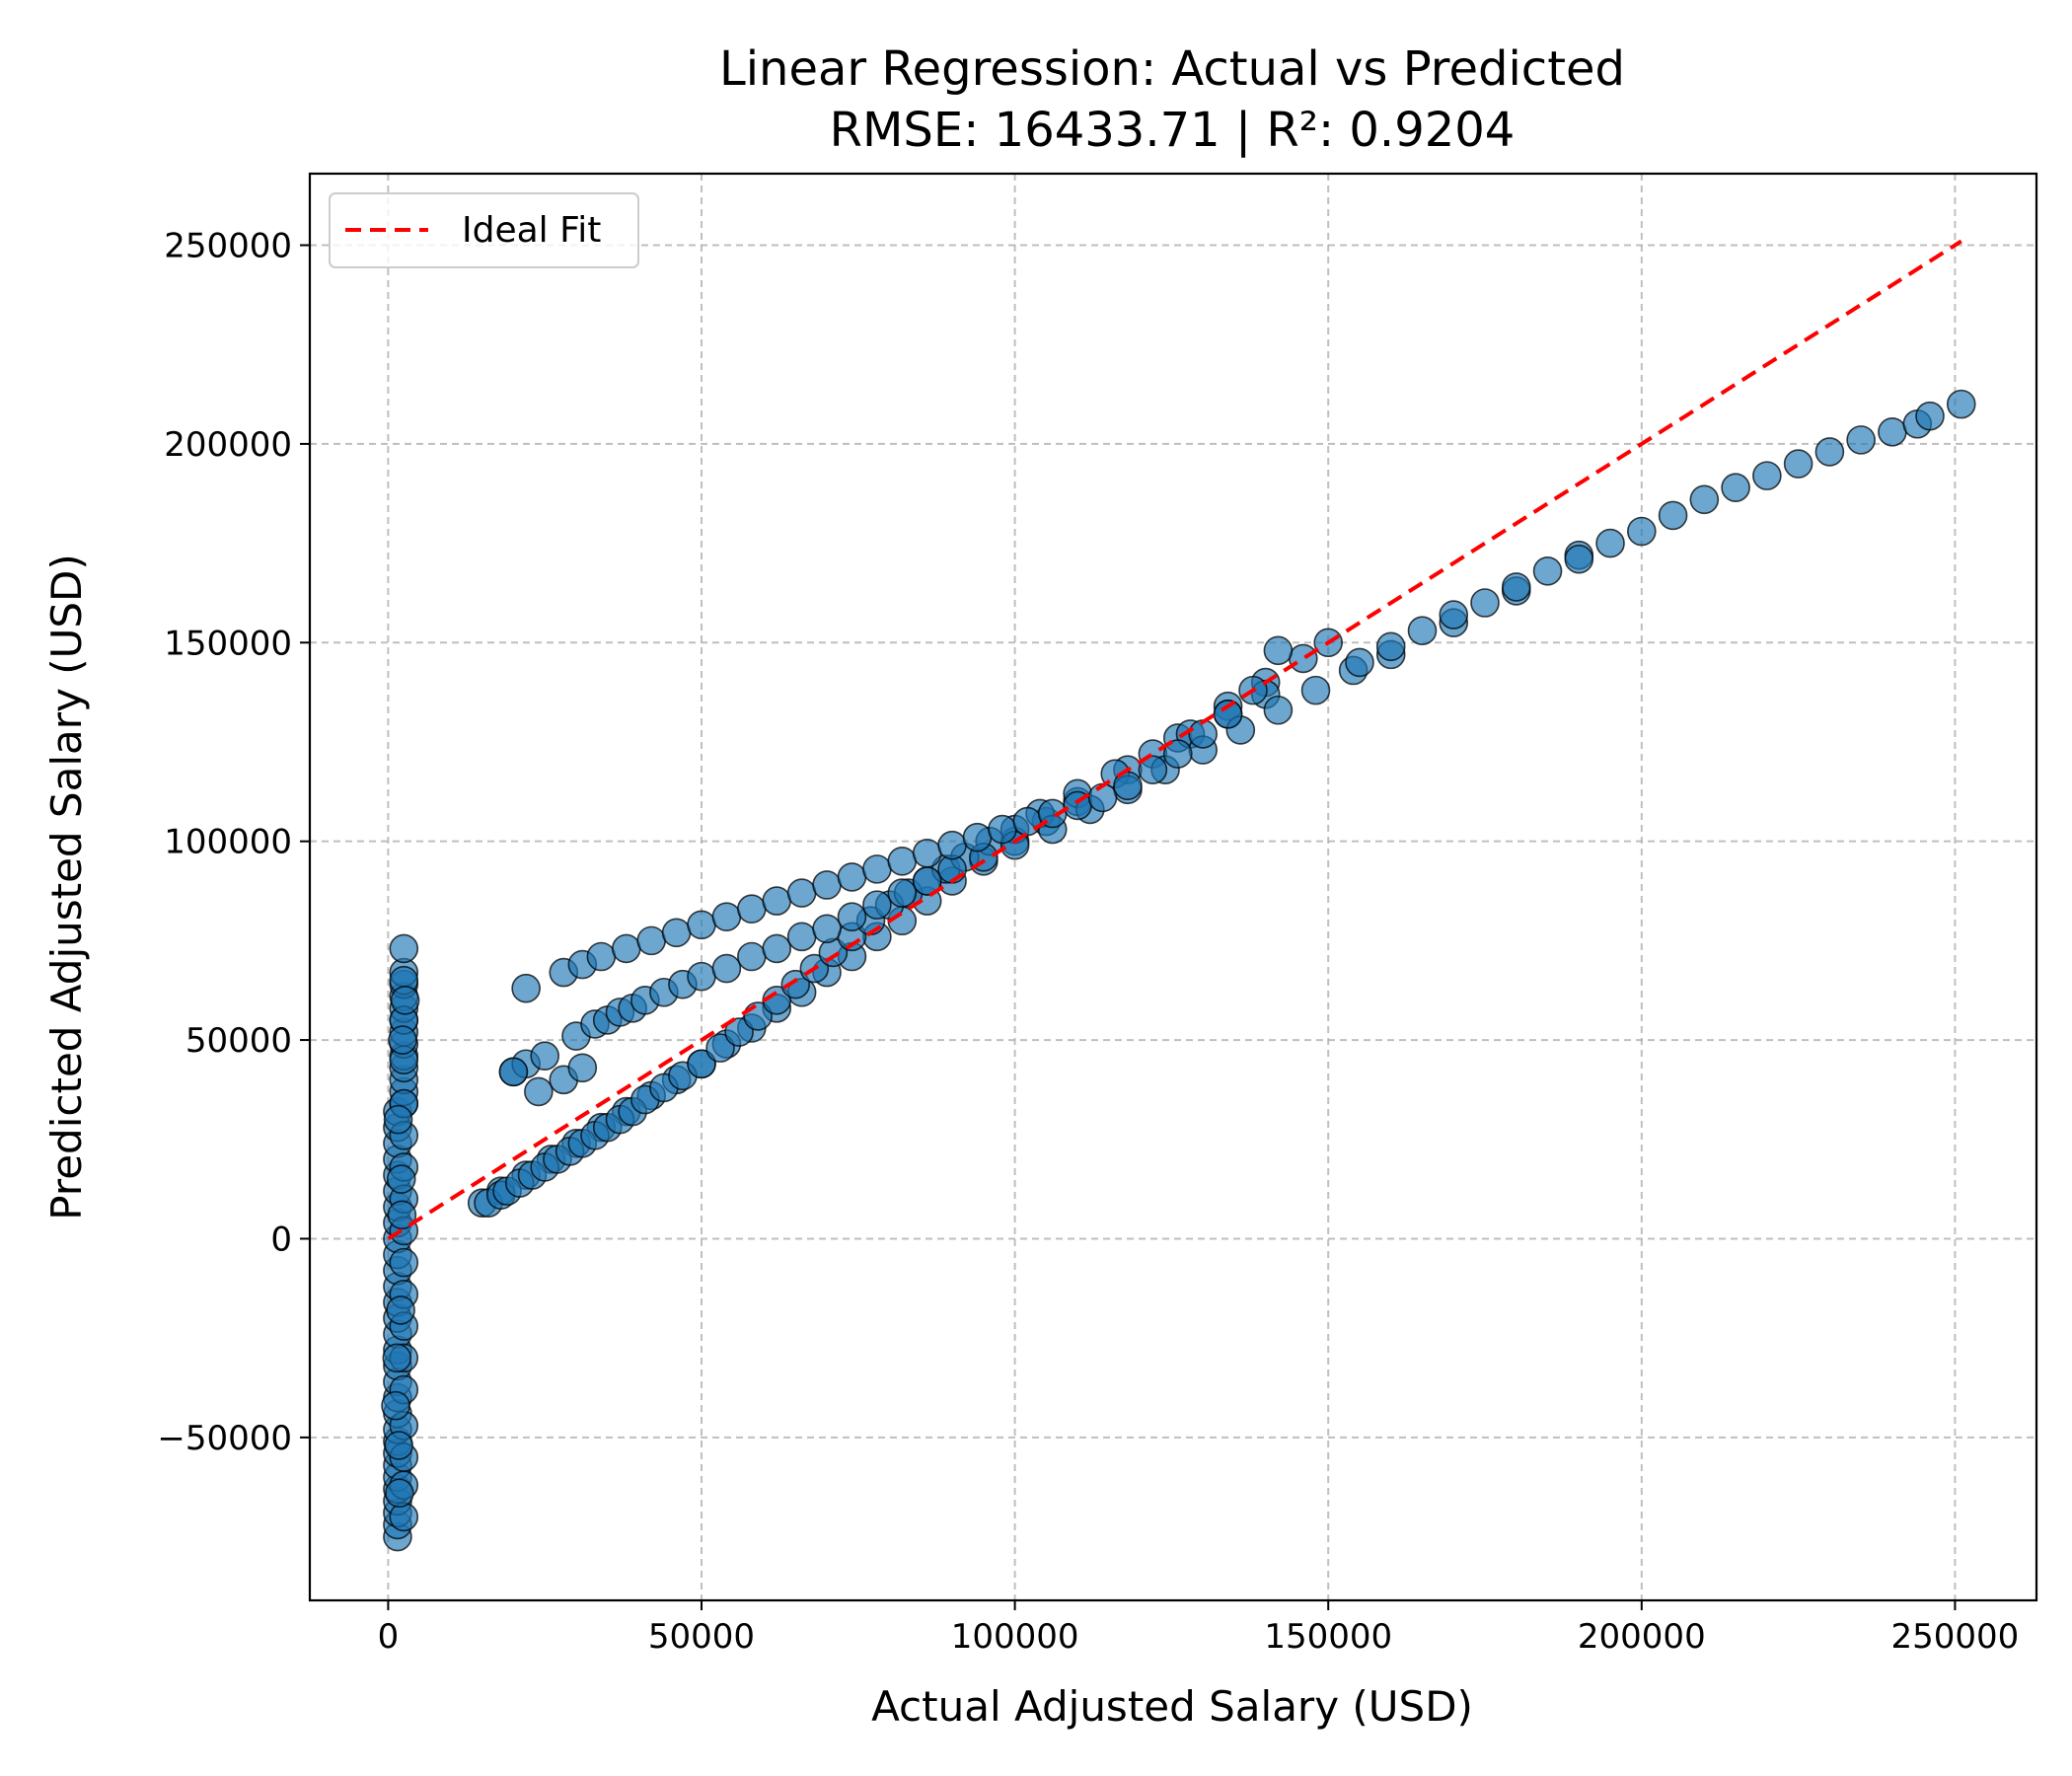  I want to click on y-tick-label: −50000, so click(225, 1439).